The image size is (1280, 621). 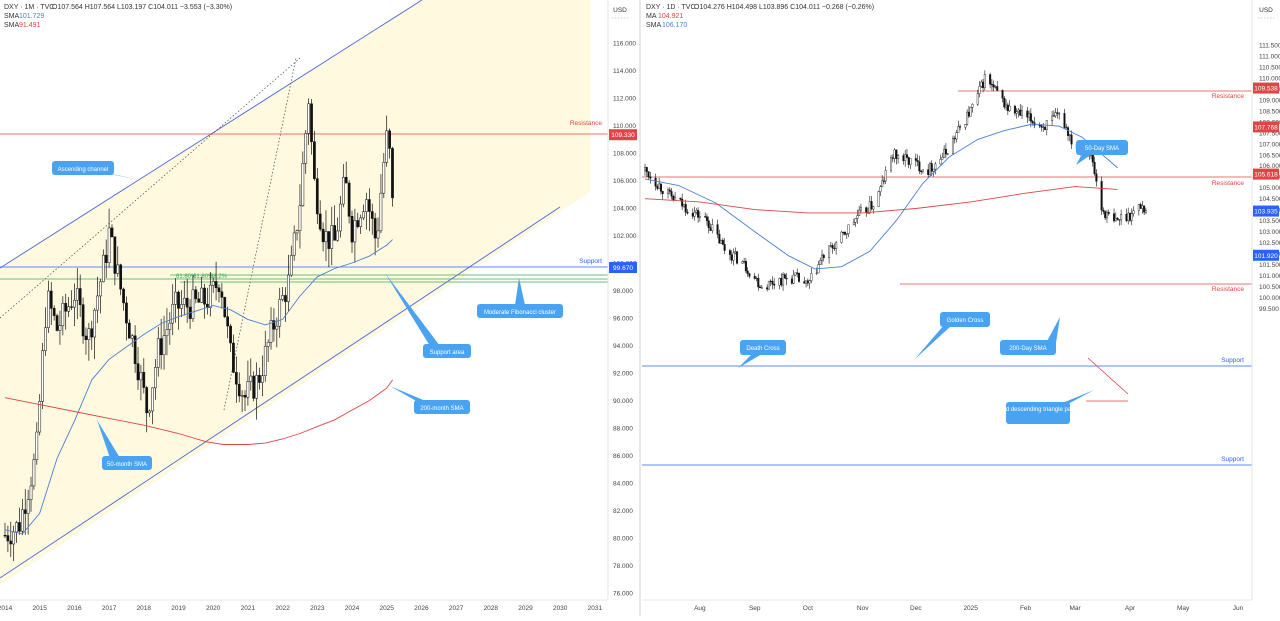 What do you see at coordinates (491, 608) in the screenshot?
I see `time-tick: 2028` at bounding box center [491, 608].